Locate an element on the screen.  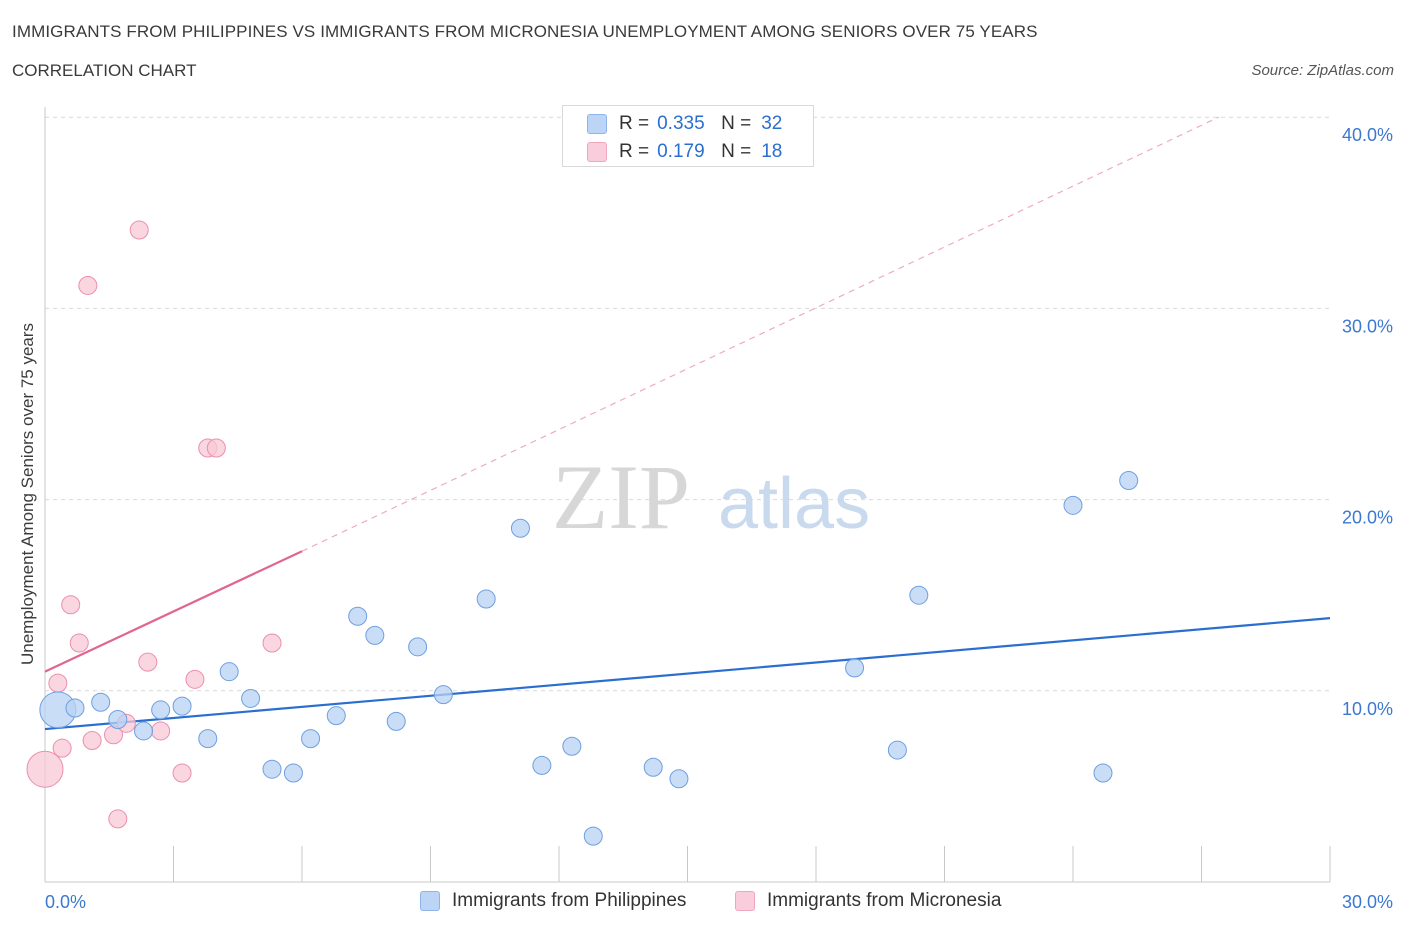
watermark: ZIP atlas is located at coordinates (711, 497).